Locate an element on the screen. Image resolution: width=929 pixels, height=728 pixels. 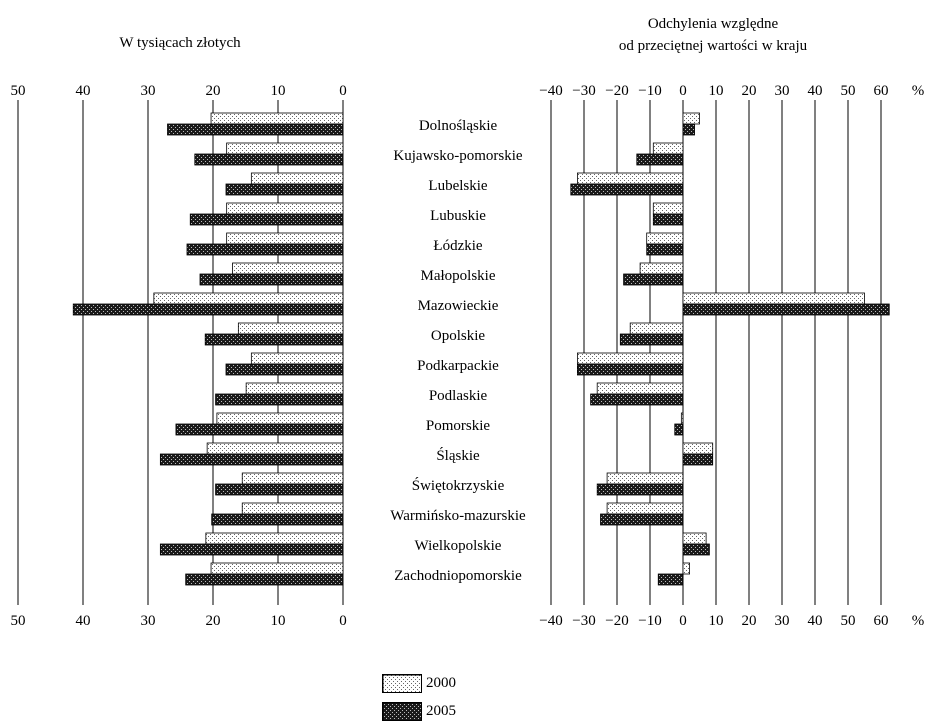
region-label: Opolskie is located at coordinates (458, 336).